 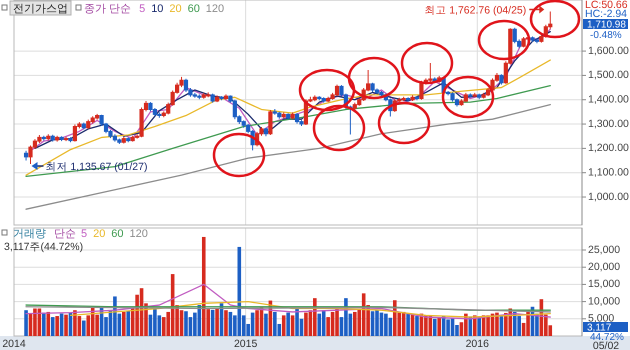 I want to click on text: 10, so click(x=157, y=9).